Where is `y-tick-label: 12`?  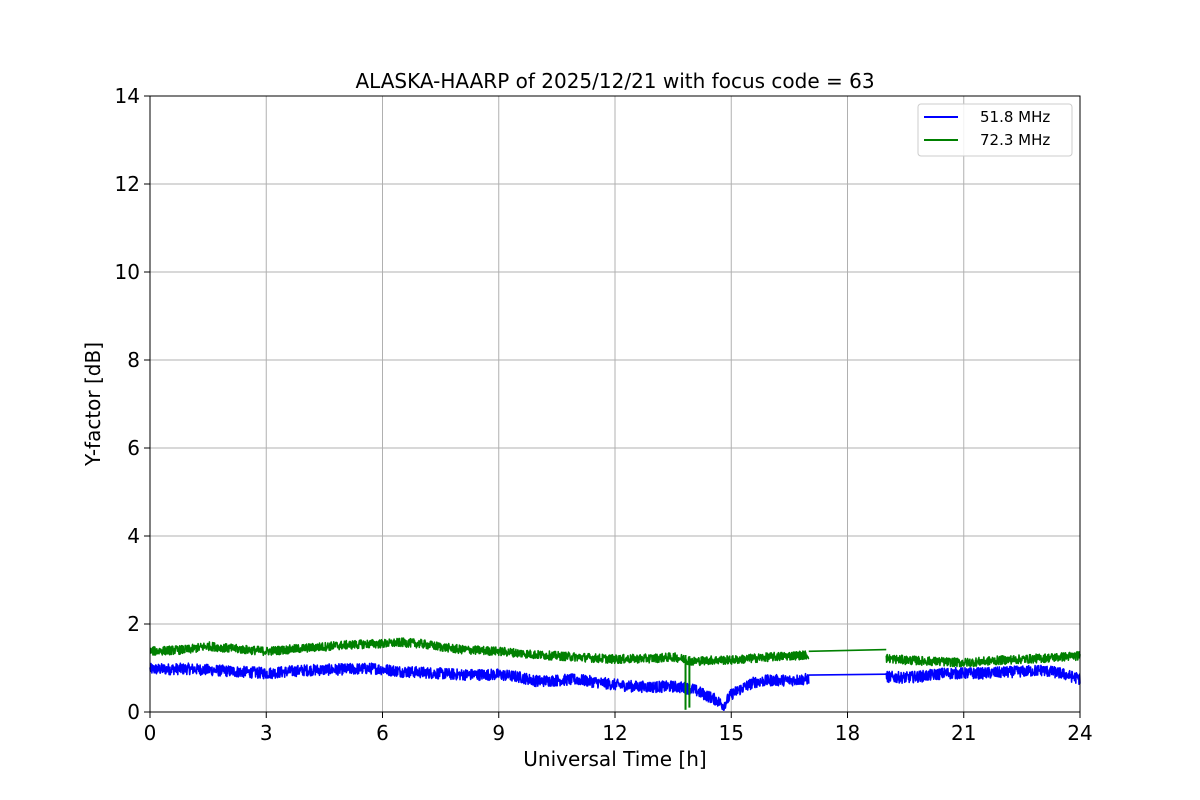
y-tick-label: 12 is located at coordinates (127, 184).